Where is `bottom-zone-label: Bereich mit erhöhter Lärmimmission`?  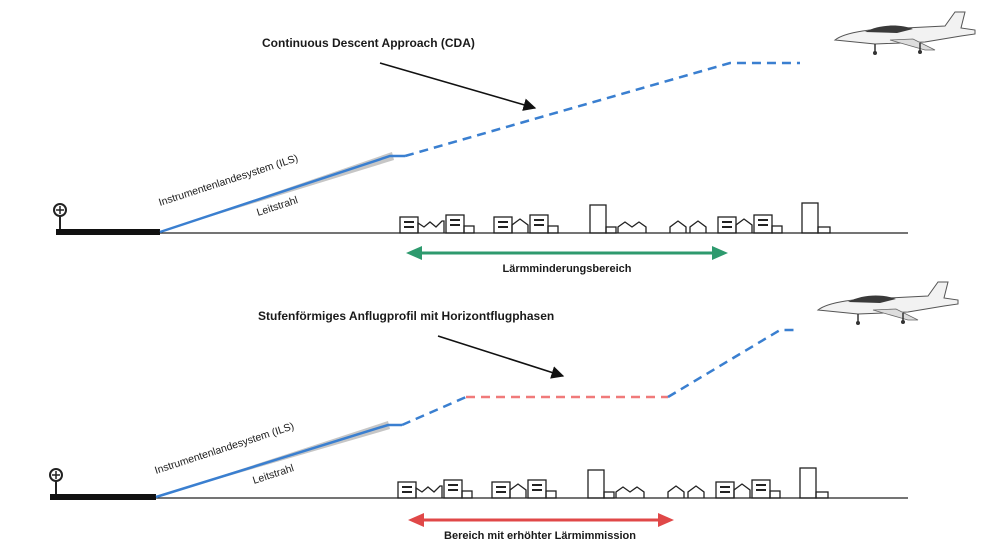
bottom-zone-label: Bereich mit erhöhter Lärmimmission is located at coordinates (540, 536).